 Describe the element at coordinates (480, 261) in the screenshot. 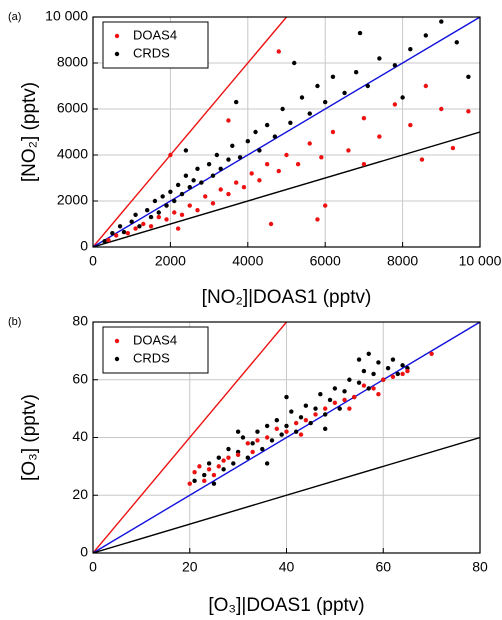

I see `x-tick-label: 10 000` at that location.